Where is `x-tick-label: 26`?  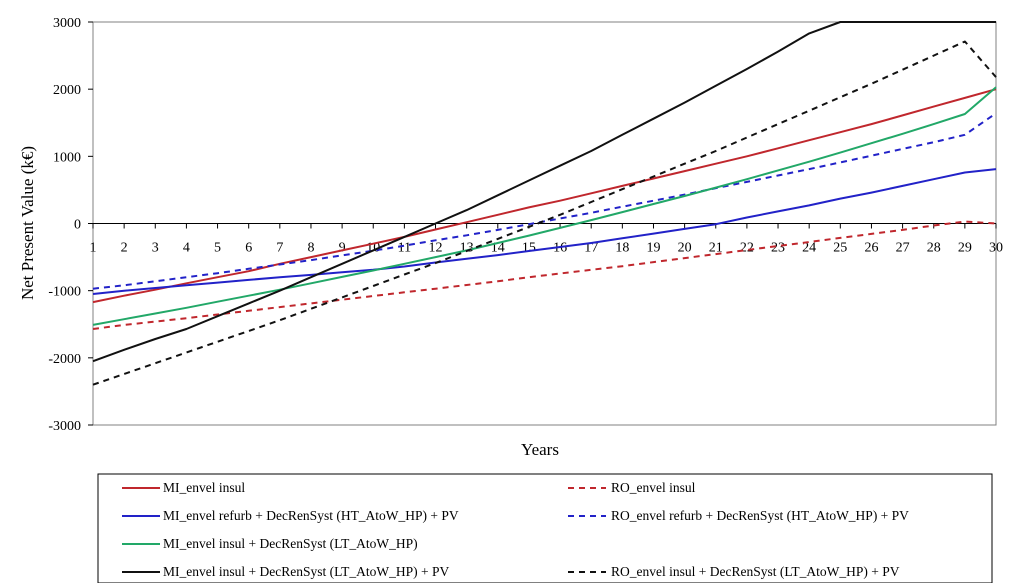 x-tick-label: 26 is located at coordinates (871, 248).